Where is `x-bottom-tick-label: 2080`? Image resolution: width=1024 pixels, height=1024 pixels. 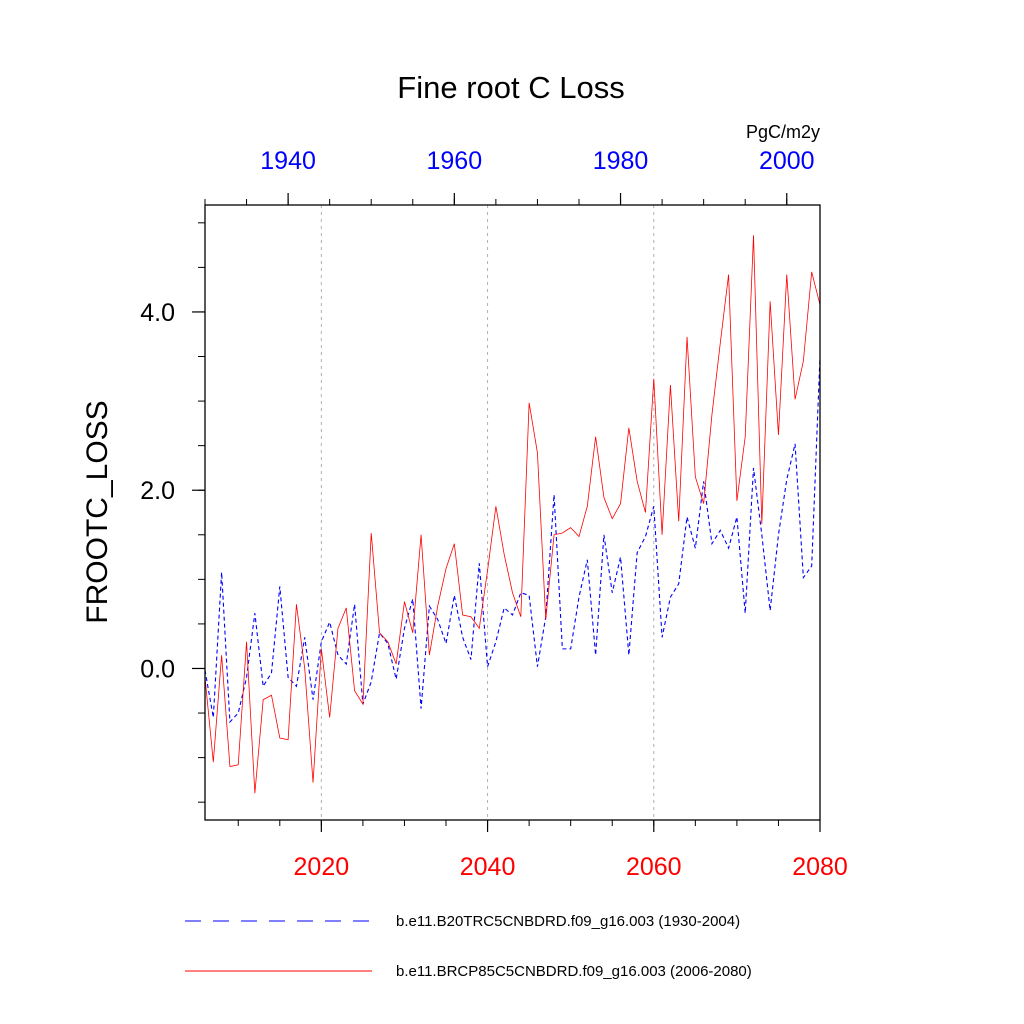 x-bottom-tick-label: 2080 is located at coordinates (820, 867).